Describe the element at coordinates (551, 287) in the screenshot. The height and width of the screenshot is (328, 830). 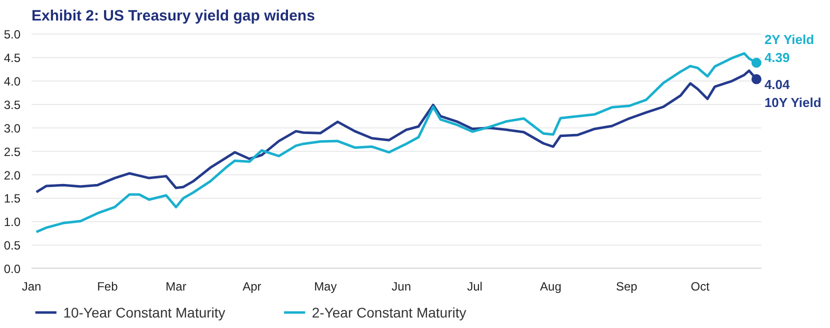
I see `x-tick-label: Aug` at that location.